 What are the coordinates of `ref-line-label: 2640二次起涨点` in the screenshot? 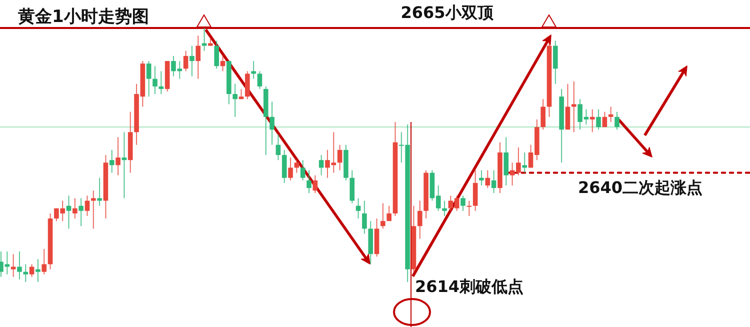 It's located at (640, 187).